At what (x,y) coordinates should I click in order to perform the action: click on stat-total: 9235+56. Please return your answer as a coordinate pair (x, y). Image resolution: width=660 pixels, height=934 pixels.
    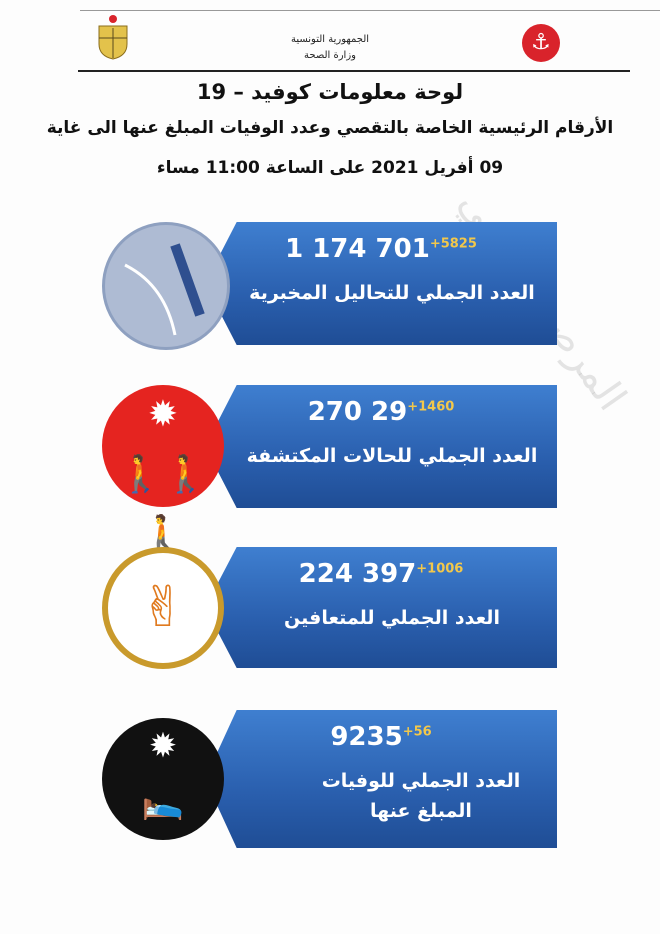
    Looking at the image, I should click on (381, 737).